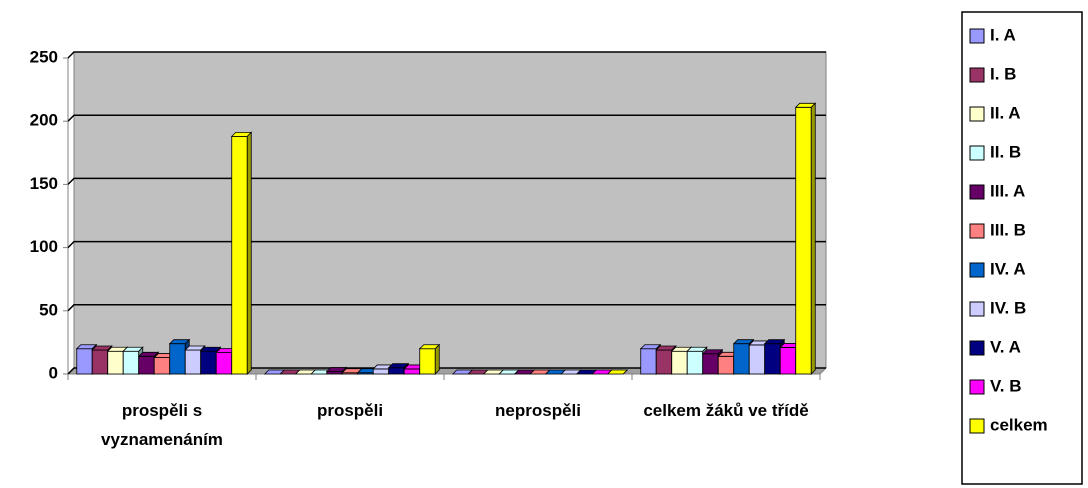 The height and width of the screenshot is (488, 1088). What do you see at coordinates (1008, 229) in the screenshot?
I see `legend-label: III. B` at bounding box center [1008, 229].